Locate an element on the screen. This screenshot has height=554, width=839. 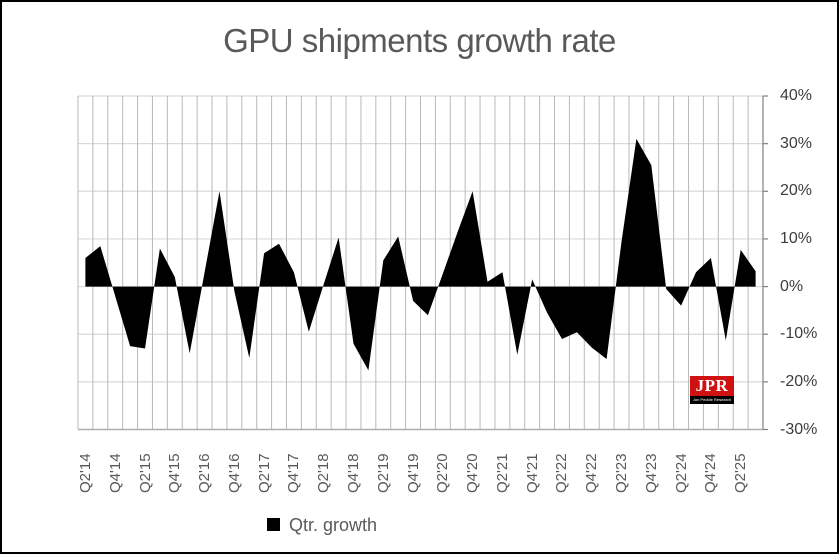
x-axis-label: Q4'17 is located at coordinates (294, 473).